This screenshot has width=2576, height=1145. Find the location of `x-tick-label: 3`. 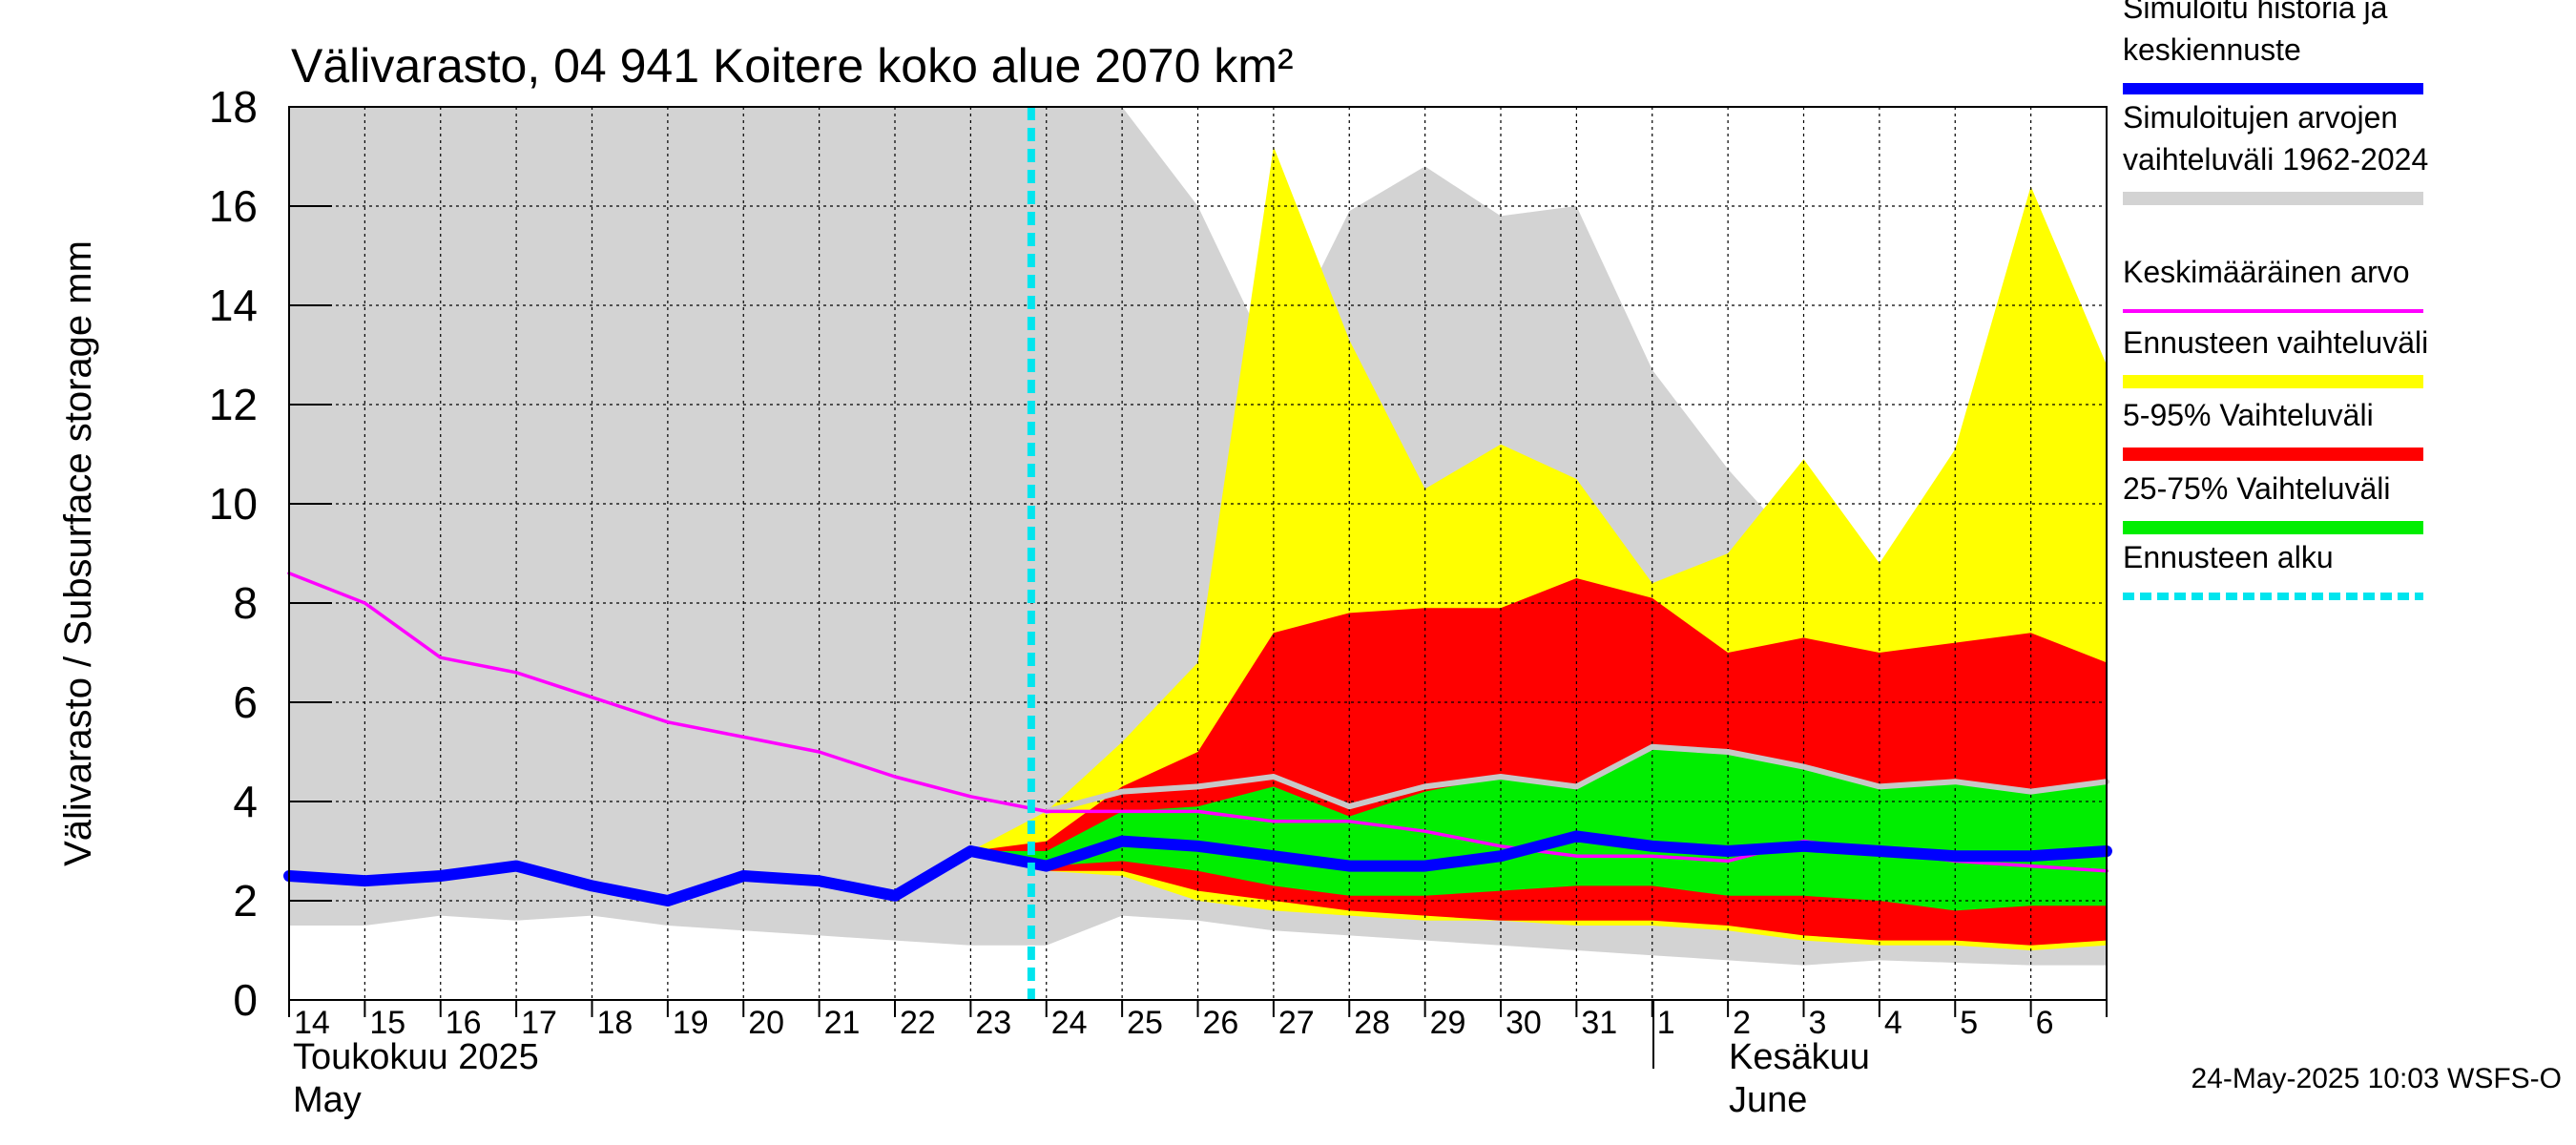

x-tick-label: 3 is located at coordinates (1818, 1023).